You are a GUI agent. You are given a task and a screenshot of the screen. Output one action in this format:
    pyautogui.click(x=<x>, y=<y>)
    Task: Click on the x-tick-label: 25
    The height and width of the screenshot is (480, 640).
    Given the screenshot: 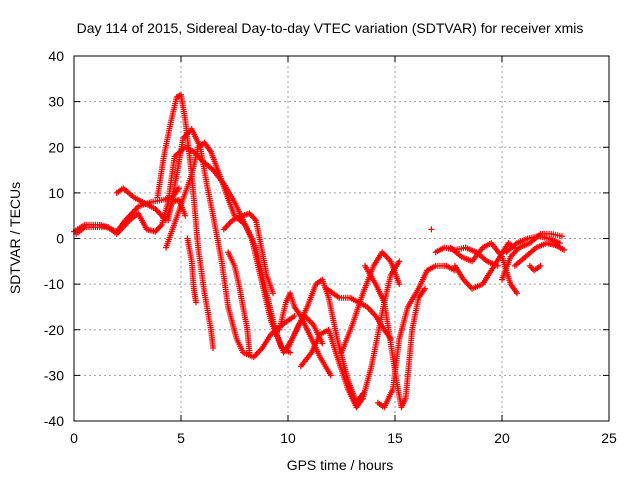 What is the action you would take?
    pyautogui.click(x=609, y=438)
    